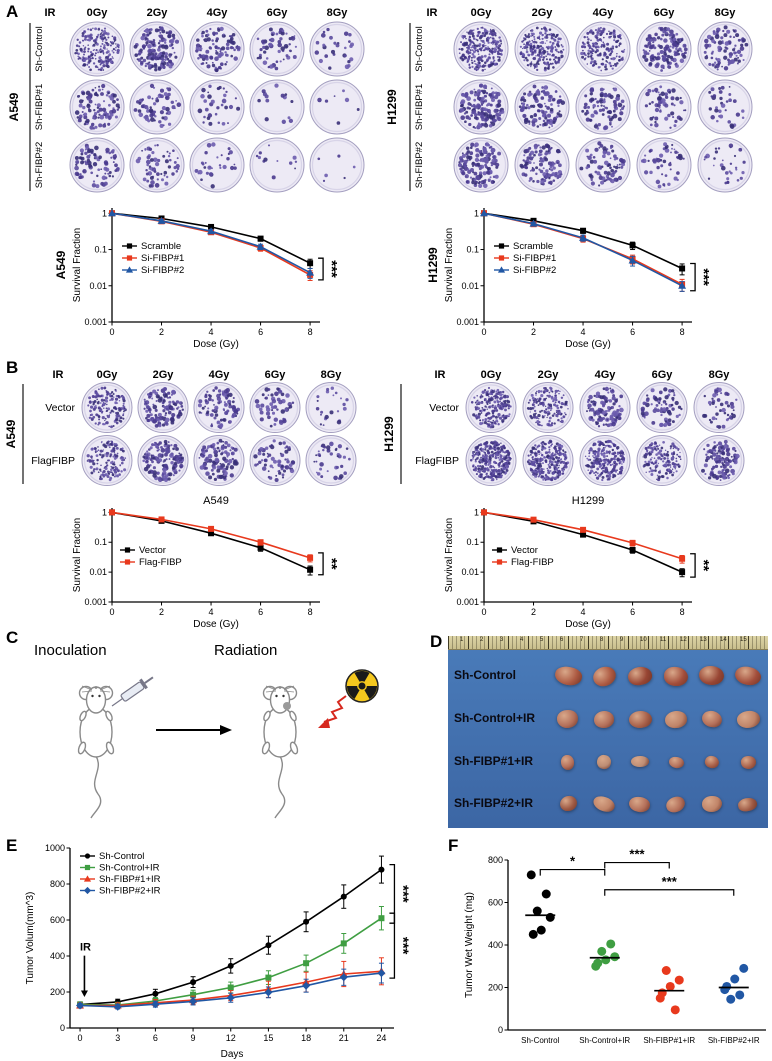 Image resolution: width=772 pixels, height=1061 pixels. What do you see at coordinates (39, 48) in the screenshot?
I see `svg-text: Sh-Control` at bounding box center [39, 48].